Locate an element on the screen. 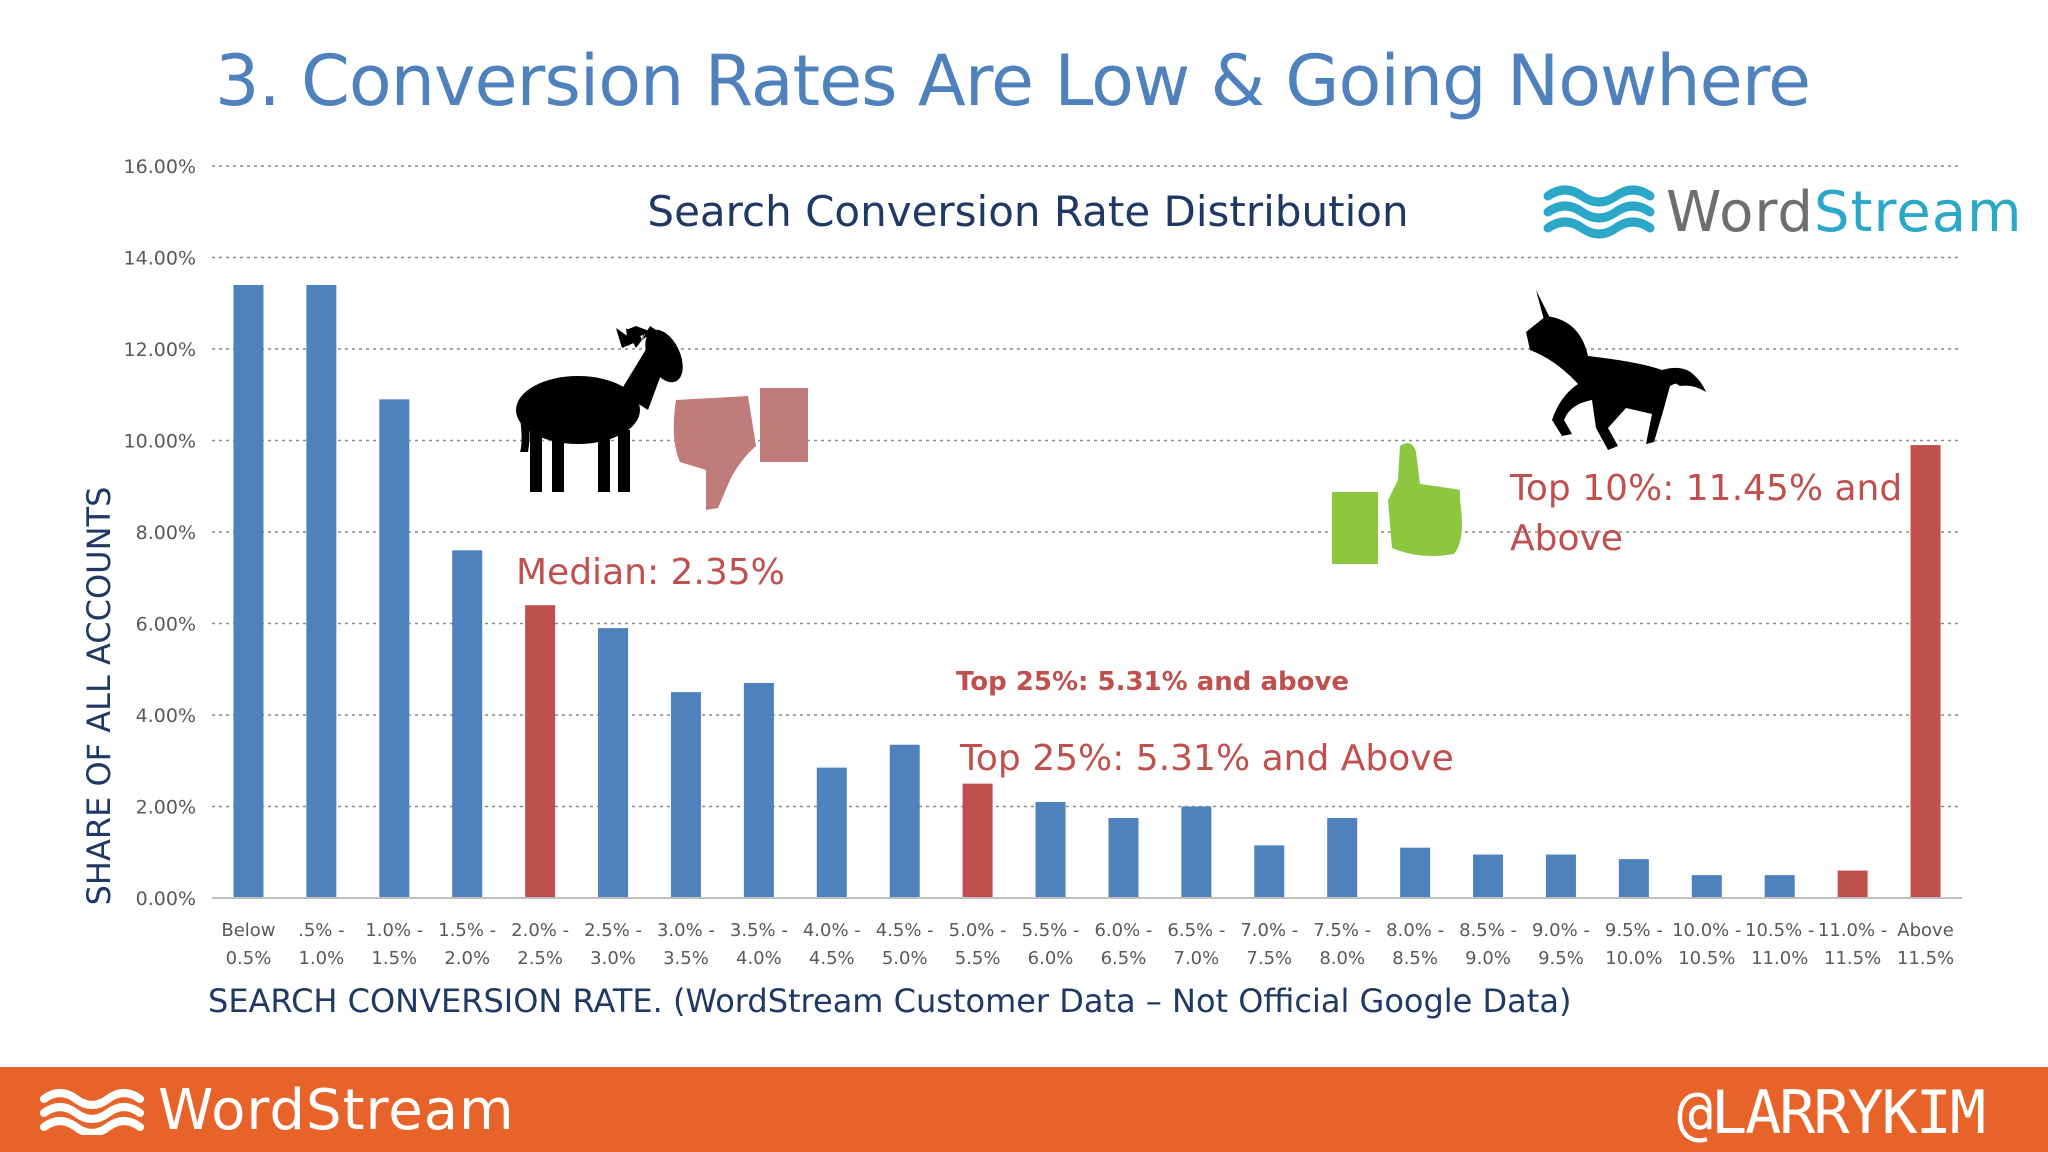  x-tick-label: 2.5% is located at coordinates (540, 958).